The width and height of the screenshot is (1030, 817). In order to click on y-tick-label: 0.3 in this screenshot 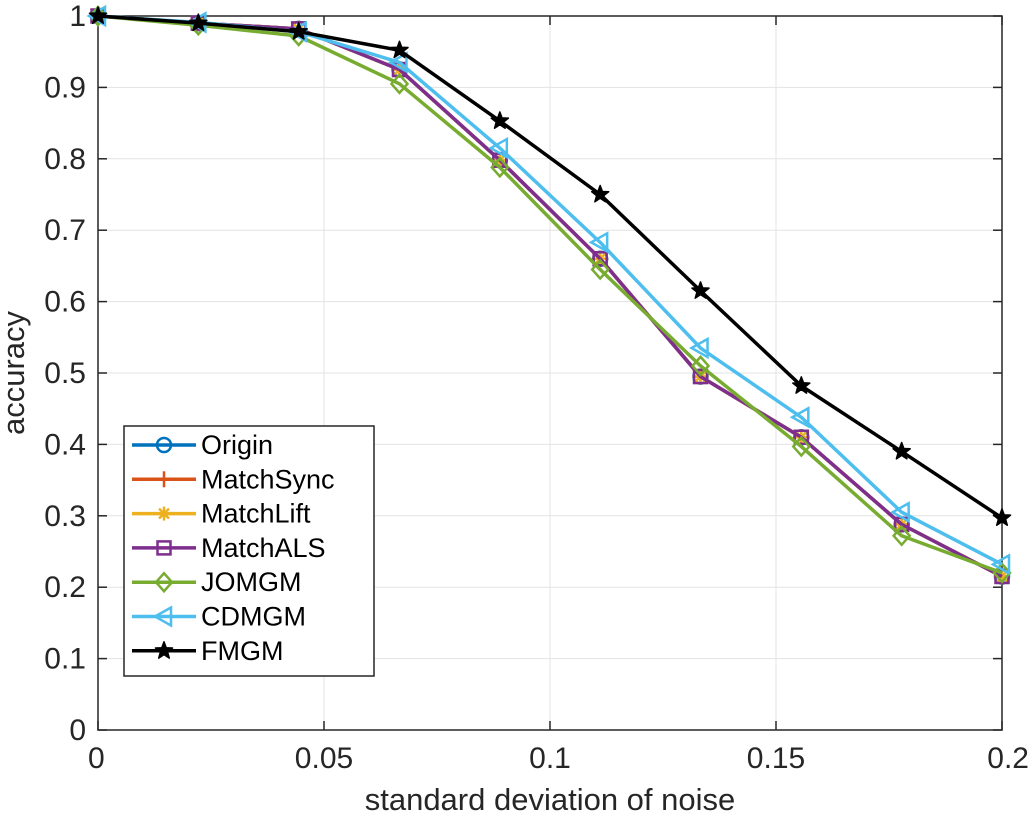, I will do `click(65, 516)`.